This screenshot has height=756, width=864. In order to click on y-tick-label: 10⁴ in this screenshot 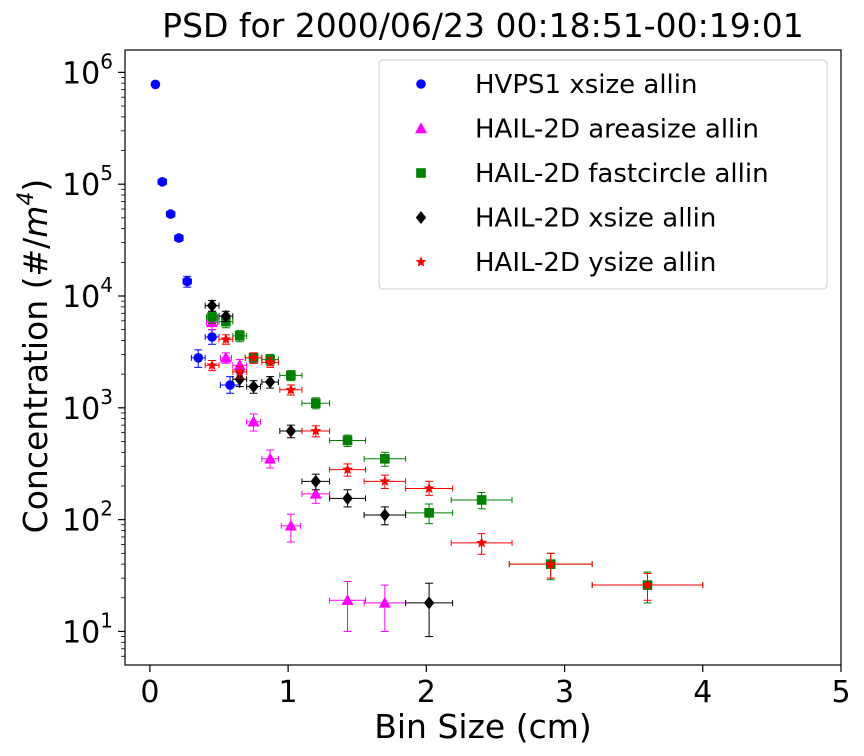, I will do `click(87, 294)`.